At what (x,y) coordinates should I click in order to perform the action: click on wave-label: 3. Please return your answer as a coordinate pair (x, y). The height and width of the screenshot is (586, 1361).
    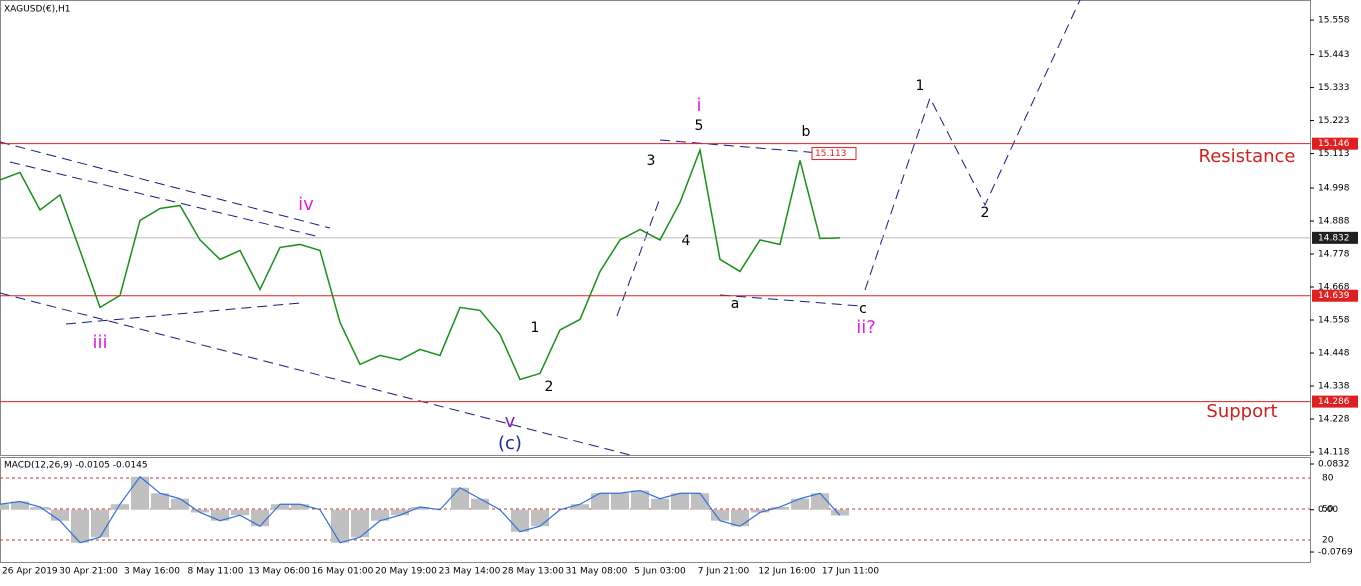
    Looking at the image, I should click on (651, 161).